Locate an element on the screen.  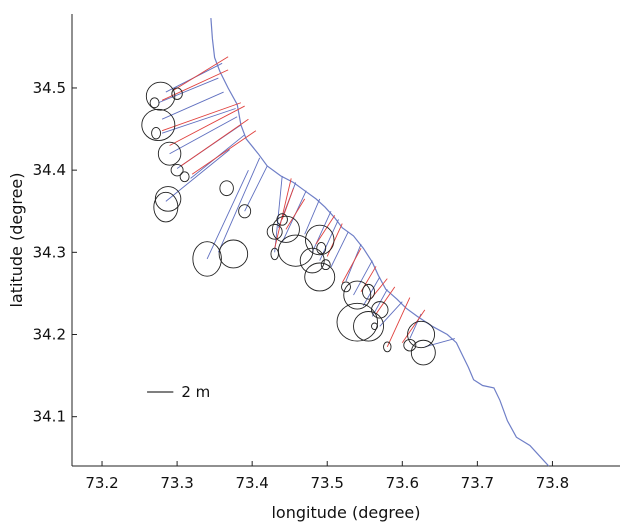
y-tick-label: 34.1 is located at coordinates (49, 417).